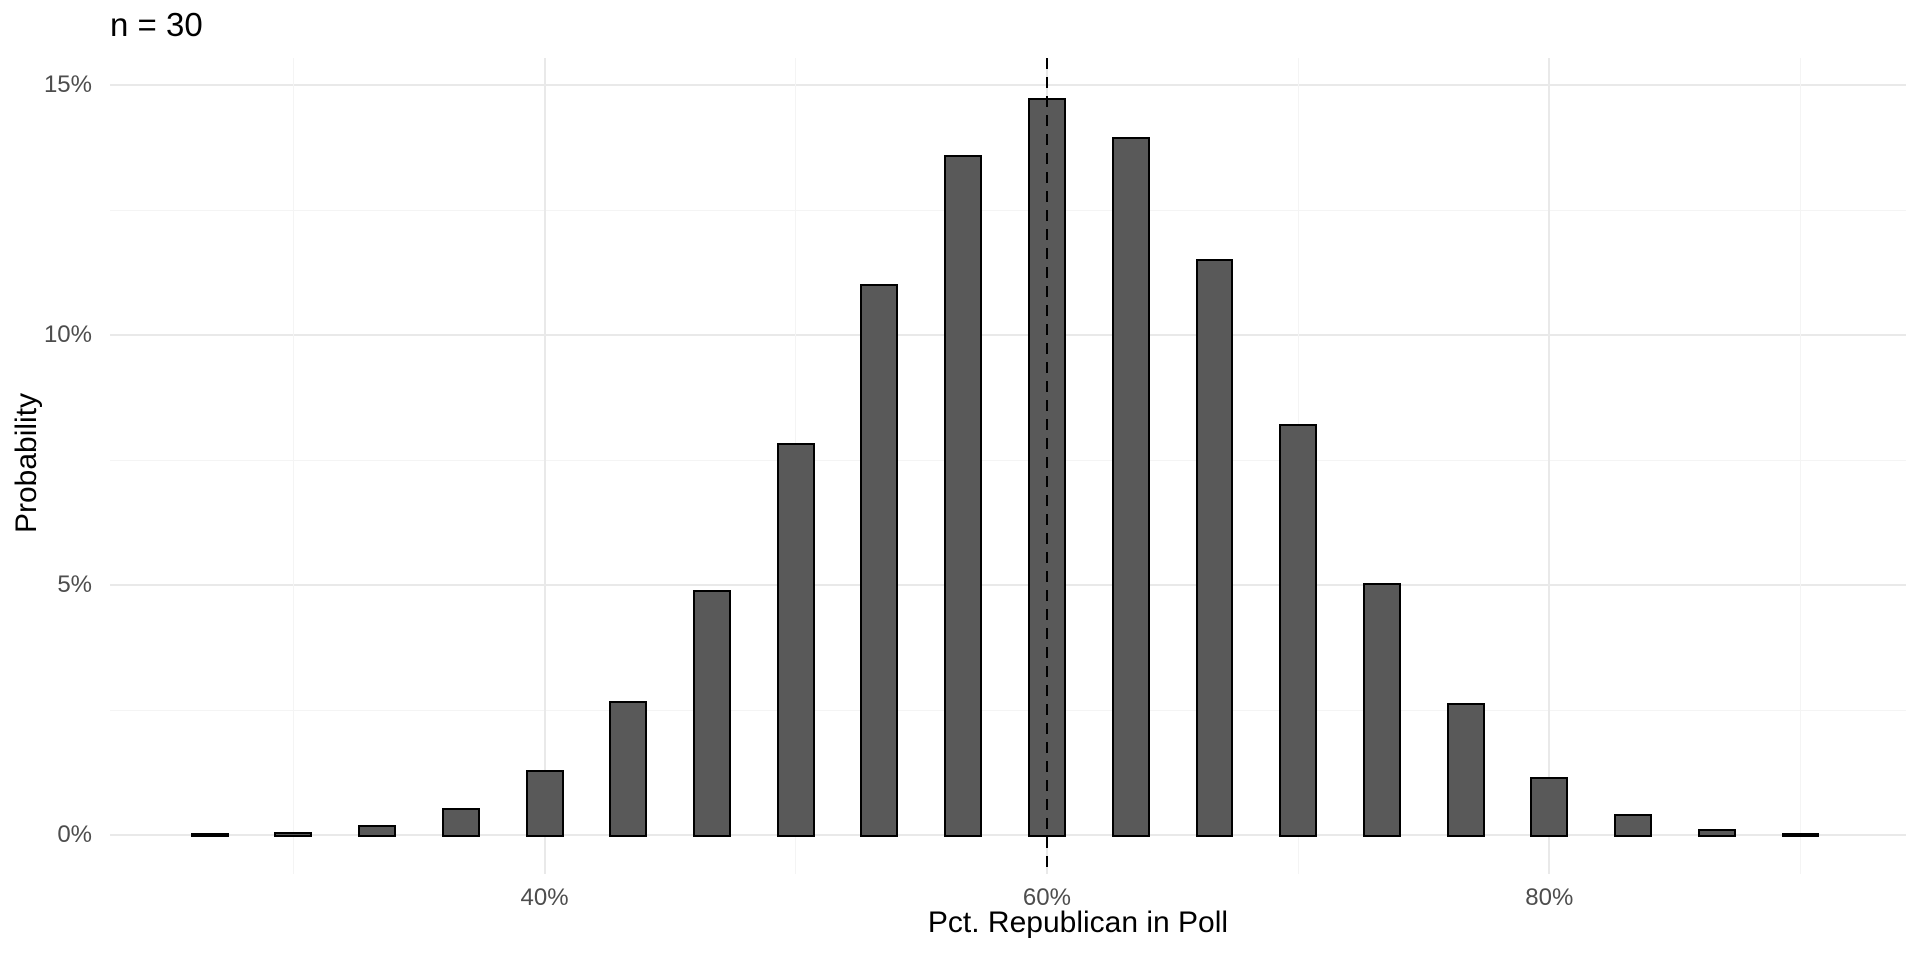  Describe the element at coordinates (74, 584) in the screenshot. I see `y-tick-label: 5%` at that location.